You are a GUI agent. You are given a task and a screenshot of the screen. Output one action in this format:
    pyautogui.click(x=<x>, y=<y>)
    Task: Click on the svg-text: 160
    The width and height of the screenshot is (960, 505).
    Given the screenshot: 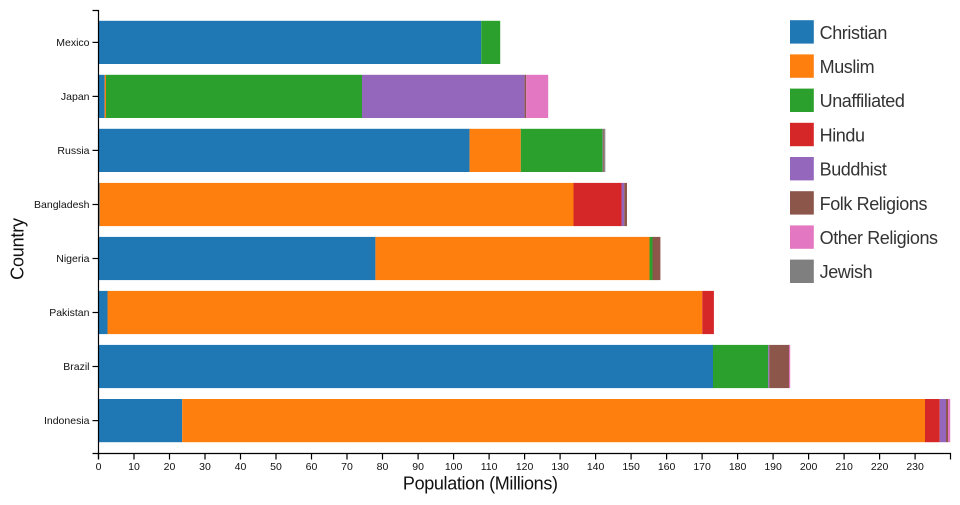 What is the action you would take?
    pyautogui.click(x=667, y=467)
    